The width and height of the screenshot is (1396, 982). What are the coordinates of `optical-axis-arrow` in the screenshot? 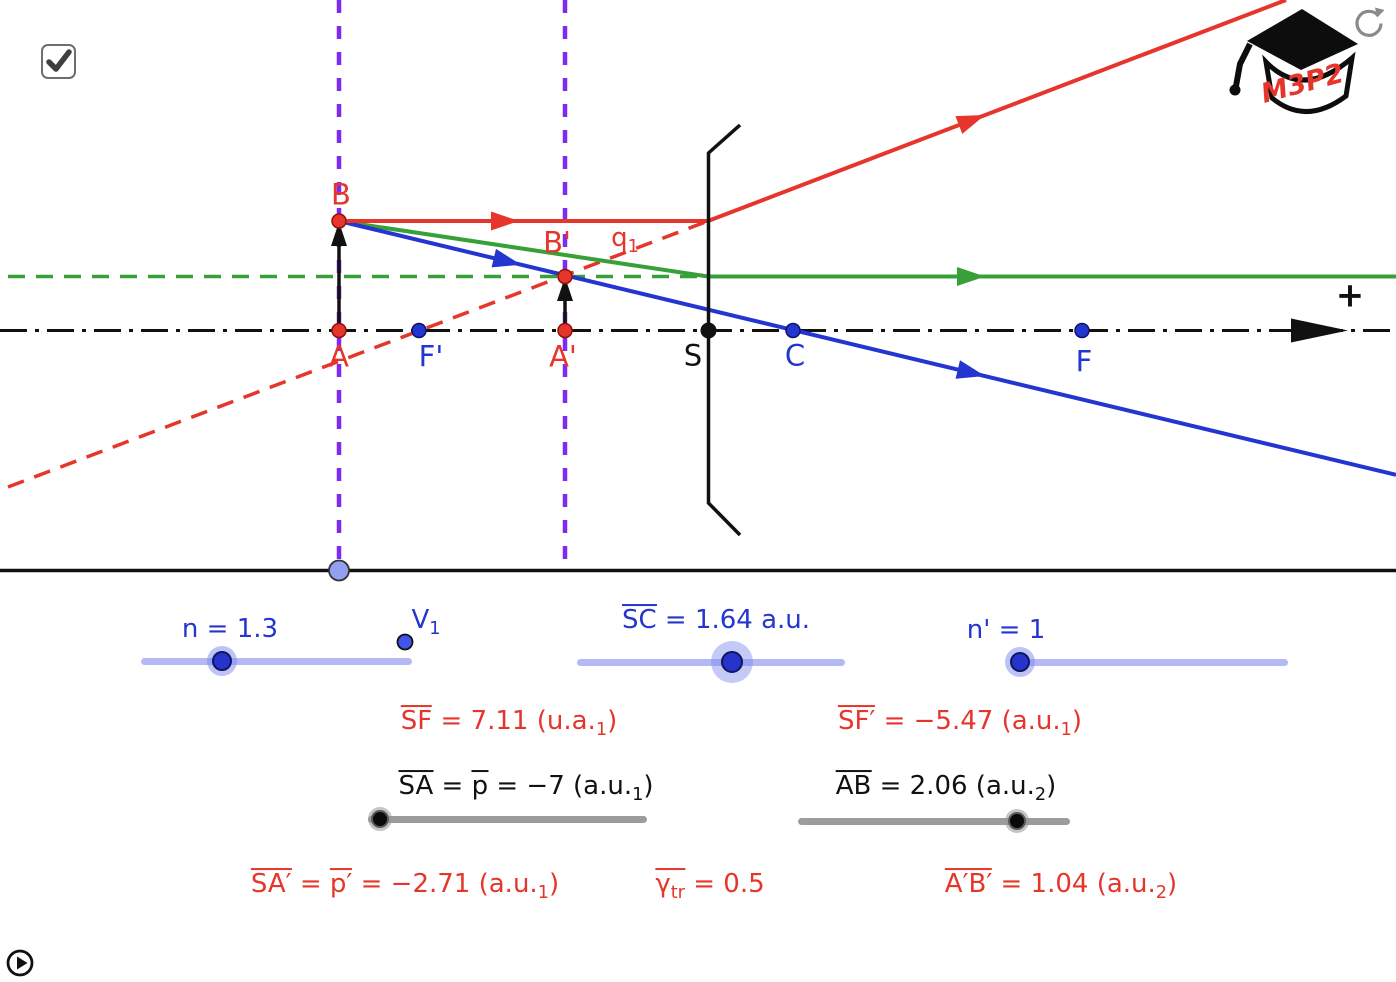 It's located at (1319, 330).